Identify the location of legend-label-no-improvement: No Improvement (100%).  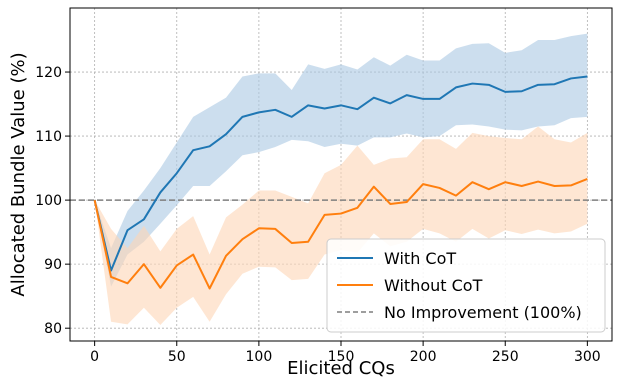
(483, 312).